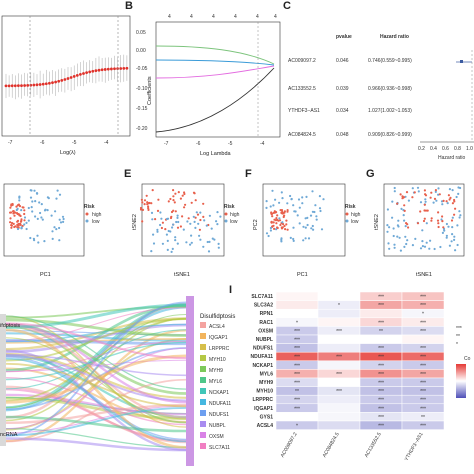  I want to click on panel-b-ylabel: Coefficients, so click(150, 90).